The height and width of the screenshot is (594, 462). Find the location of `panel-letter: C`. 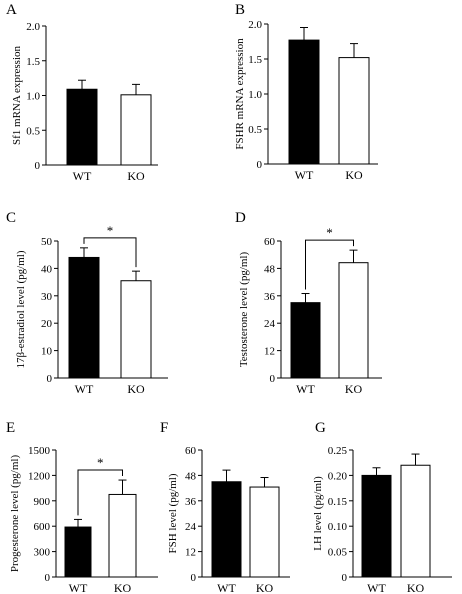

panel-letter: C is located at coordinates (11, 218).